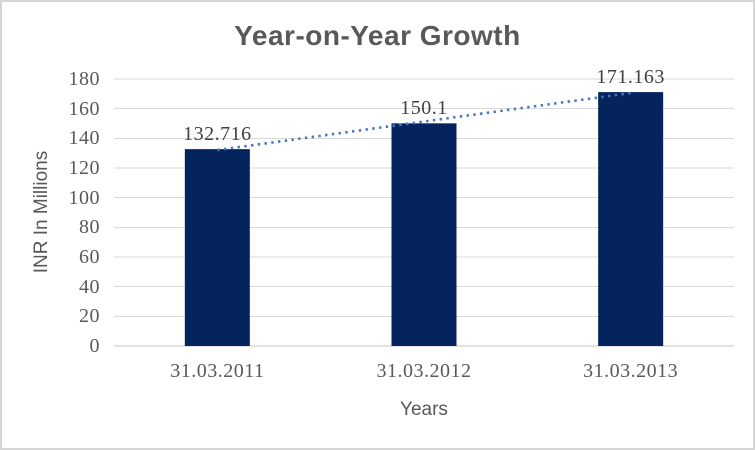  Describe the element at coordinates (89, 227) in the screenshot. I see `y-tick-label: 80` at that location.